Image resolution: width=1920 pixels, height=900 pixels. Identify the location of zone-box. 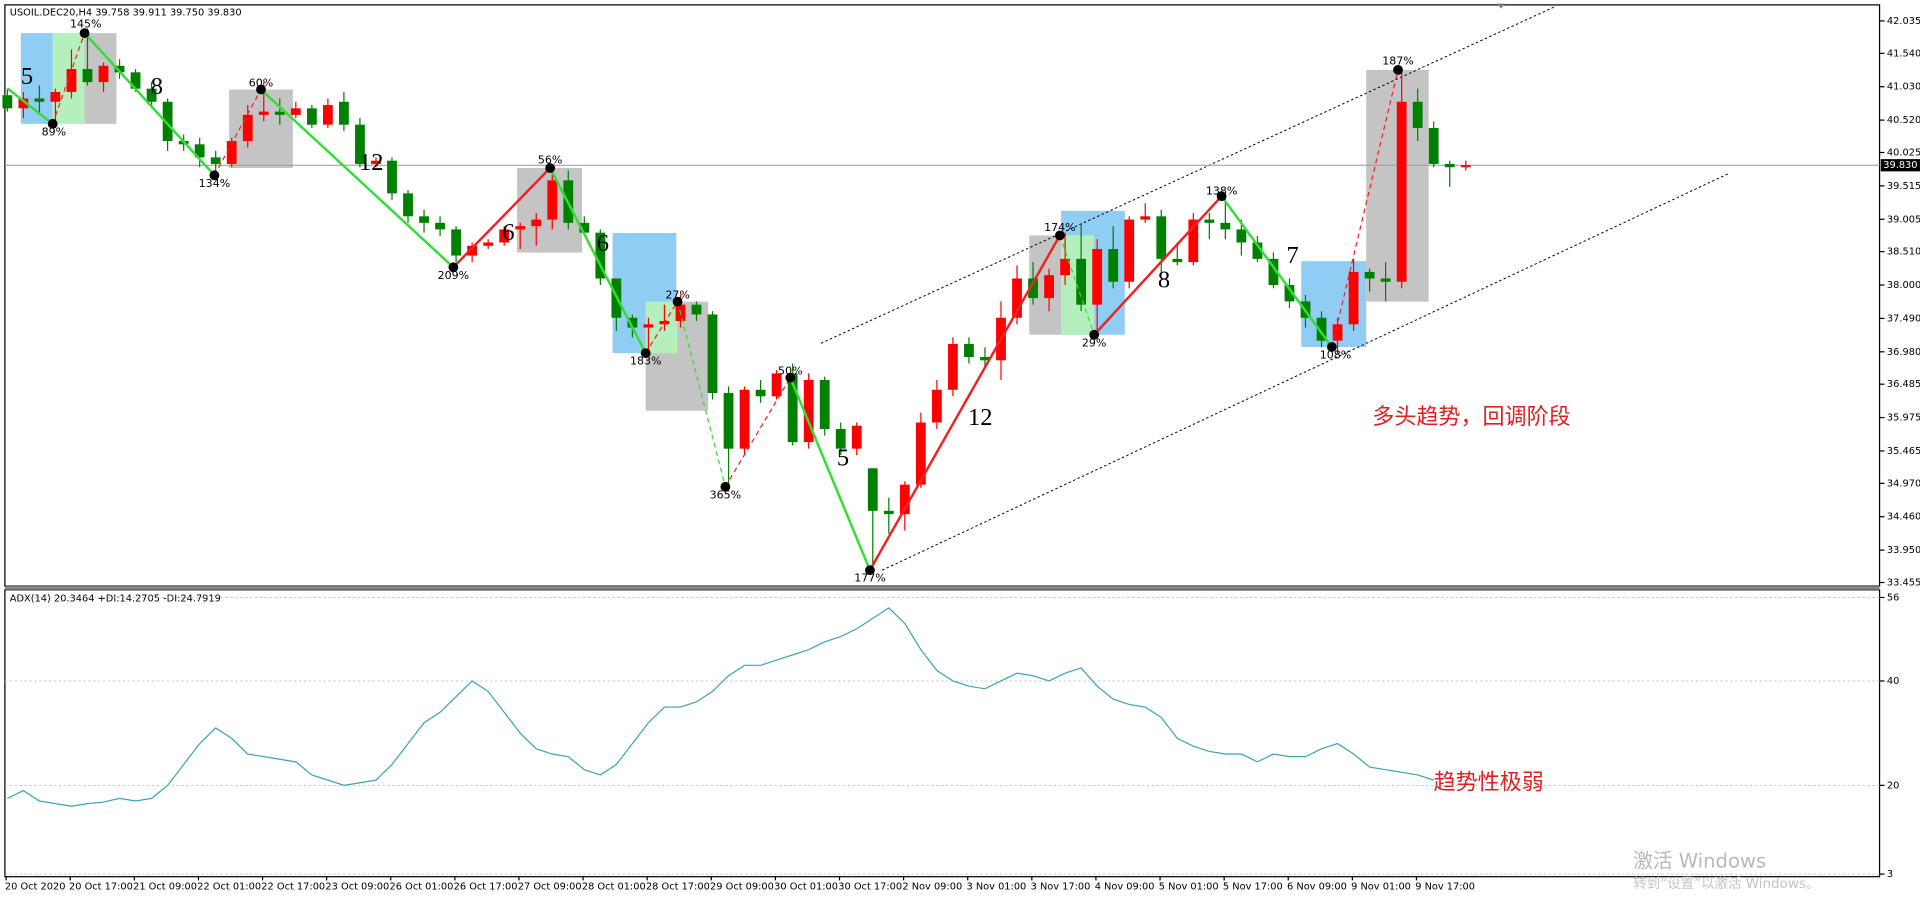
(36, 78).